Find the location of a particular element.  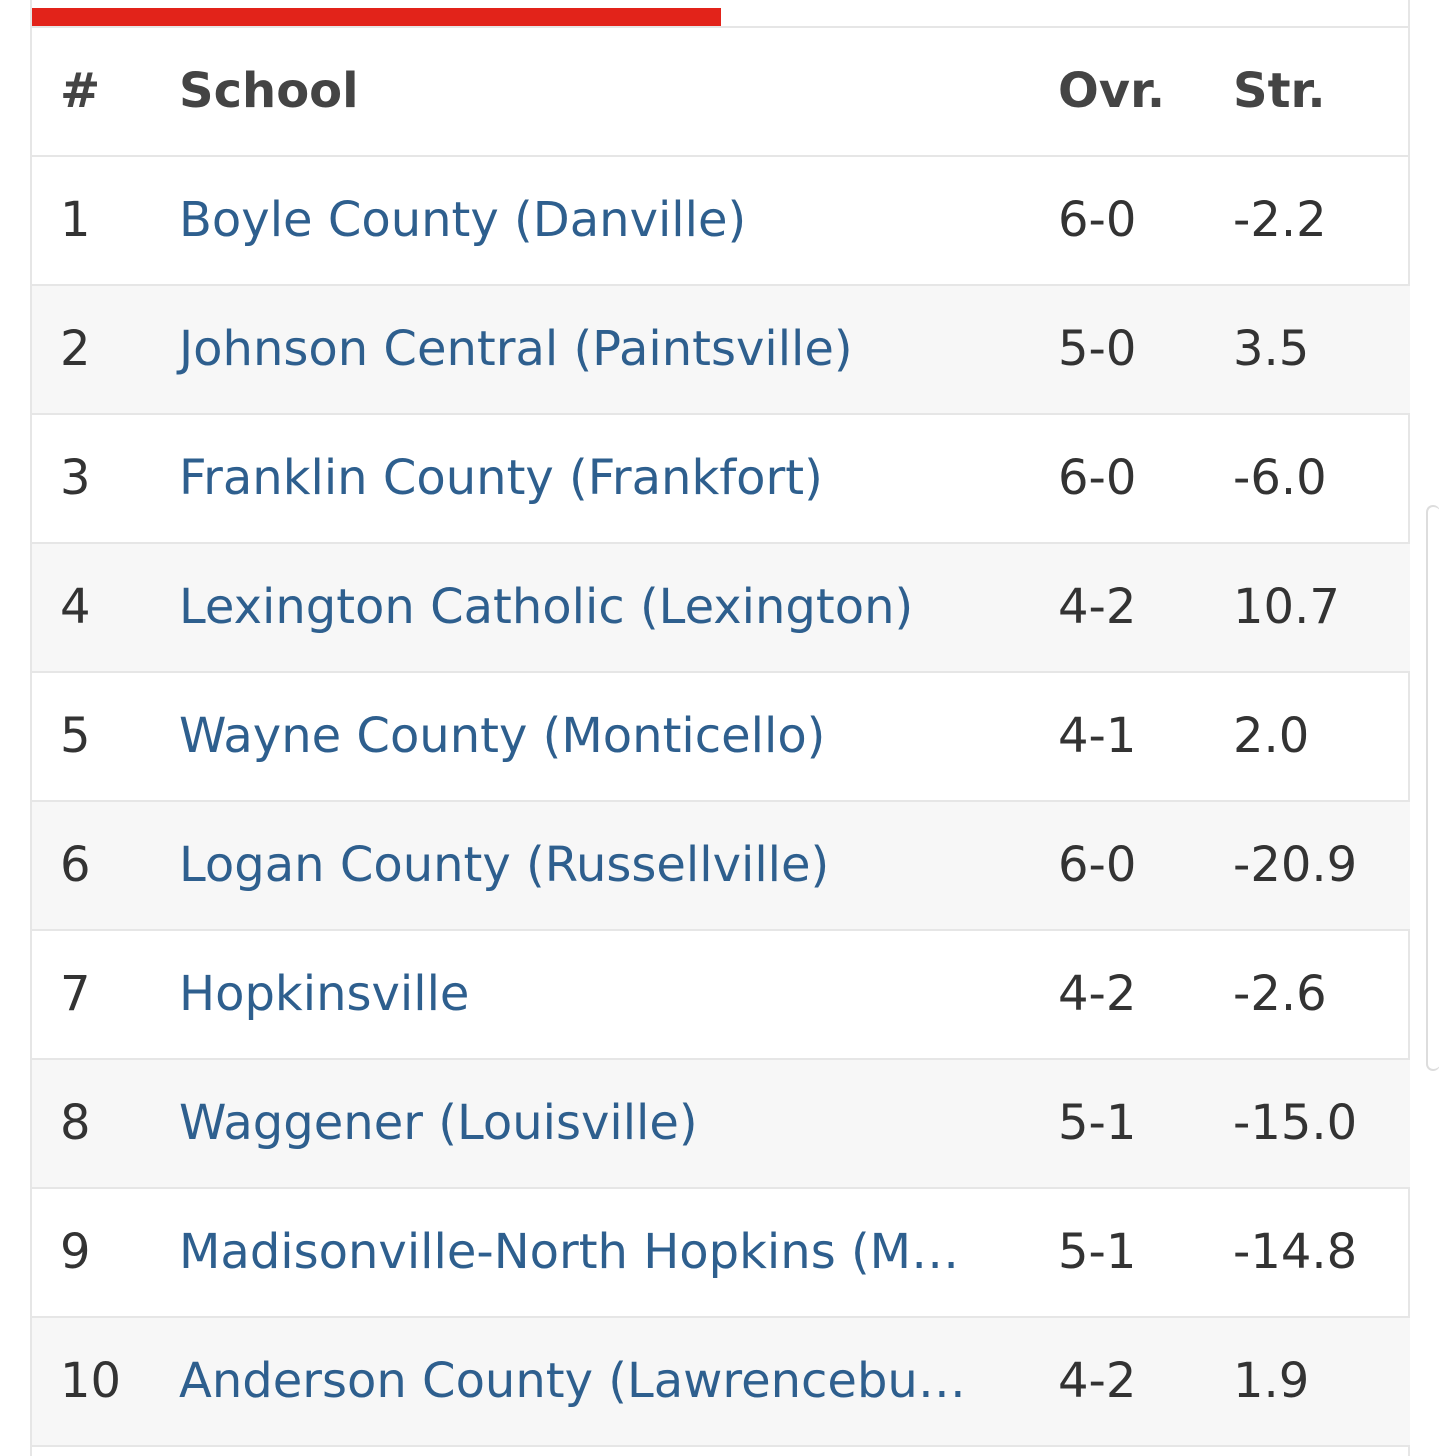

strength: -15.0 is located at coordinates (1295, 1123).